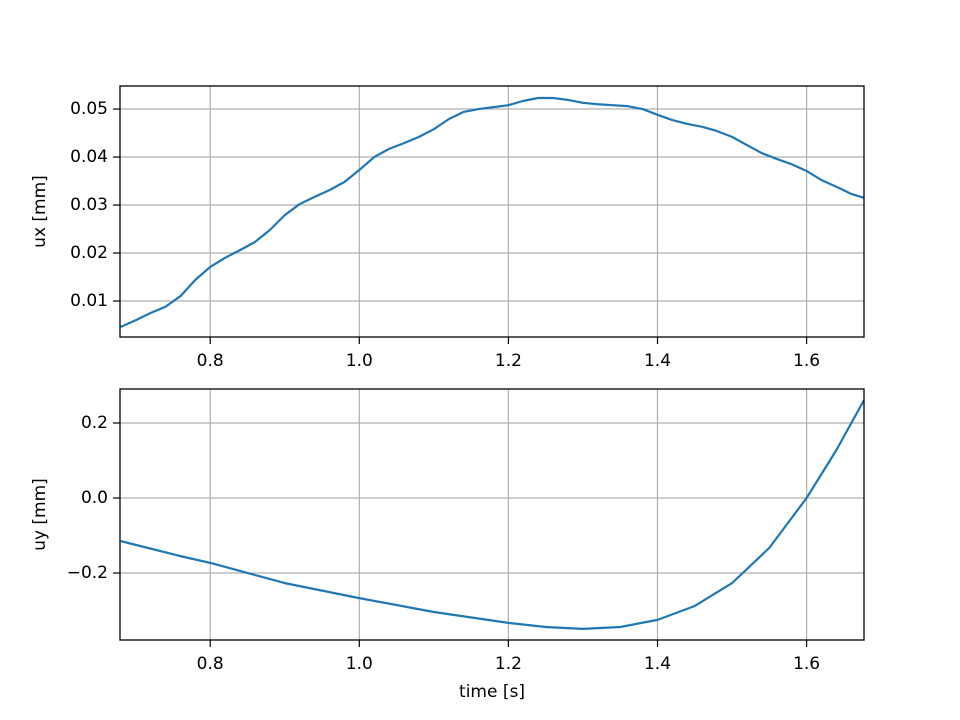 Image resolution: width=960 pixels, height=720 pixels. I want to click on y-tick-label: 0.2, so click(94, 423).